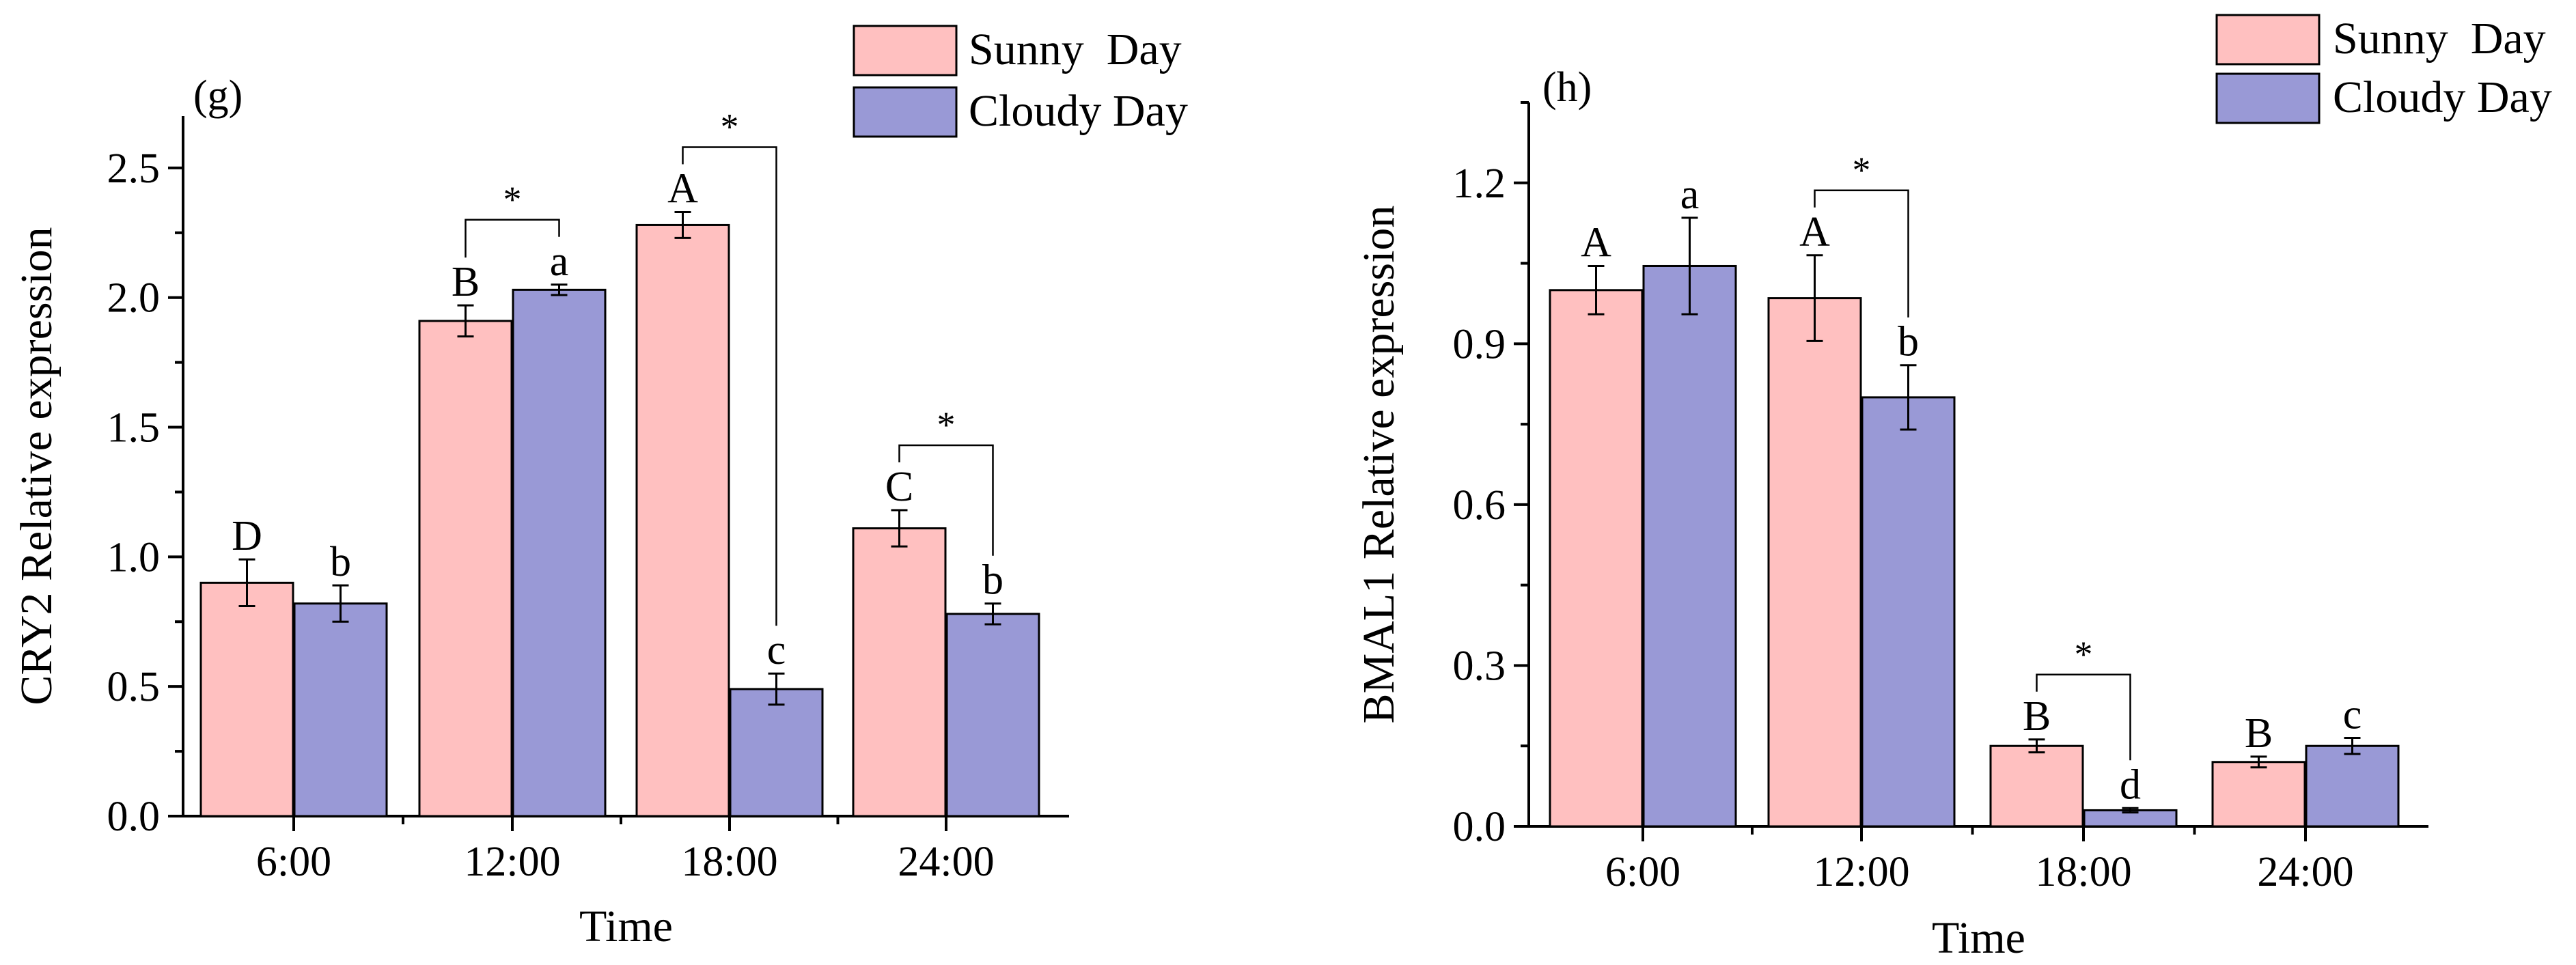 The height and width of the screenshot is (965, 2576). Describe the element at coordinates (1479, 505) in the screenshot. I see `y-tick-label: 0.6` at that location.